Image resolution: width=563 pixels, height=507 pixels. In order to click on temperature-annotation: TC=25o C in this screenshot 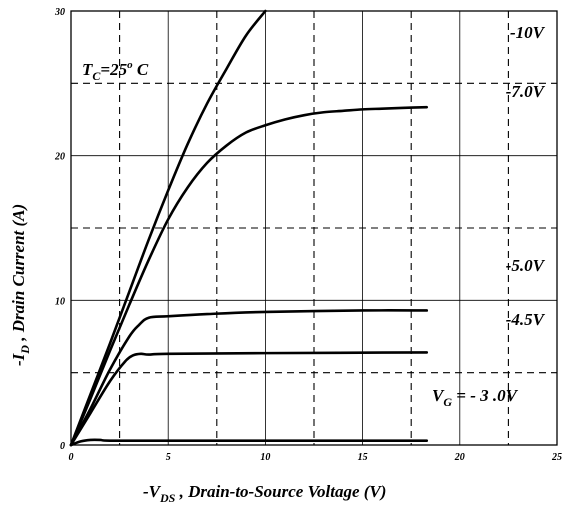, I will do `click(115, 71)`.